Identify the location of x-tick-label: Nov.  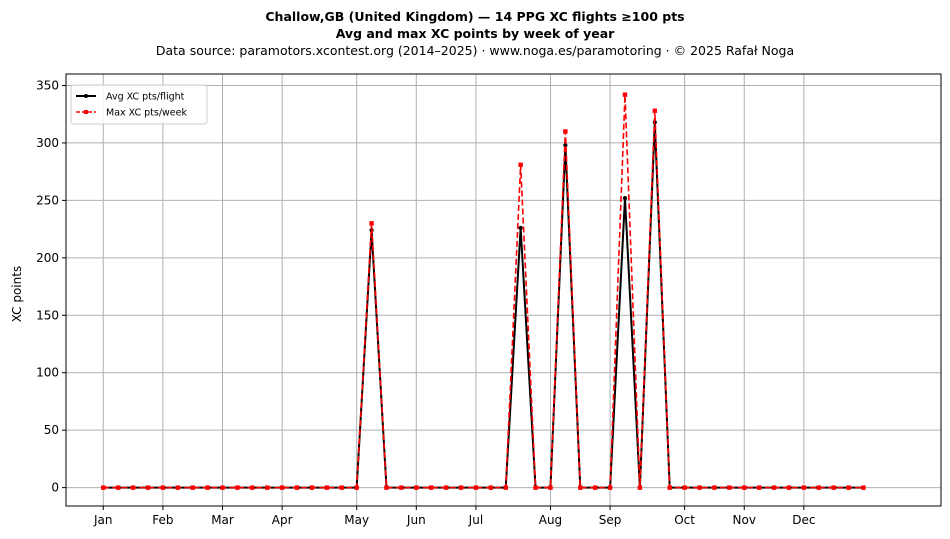
(744, 520).